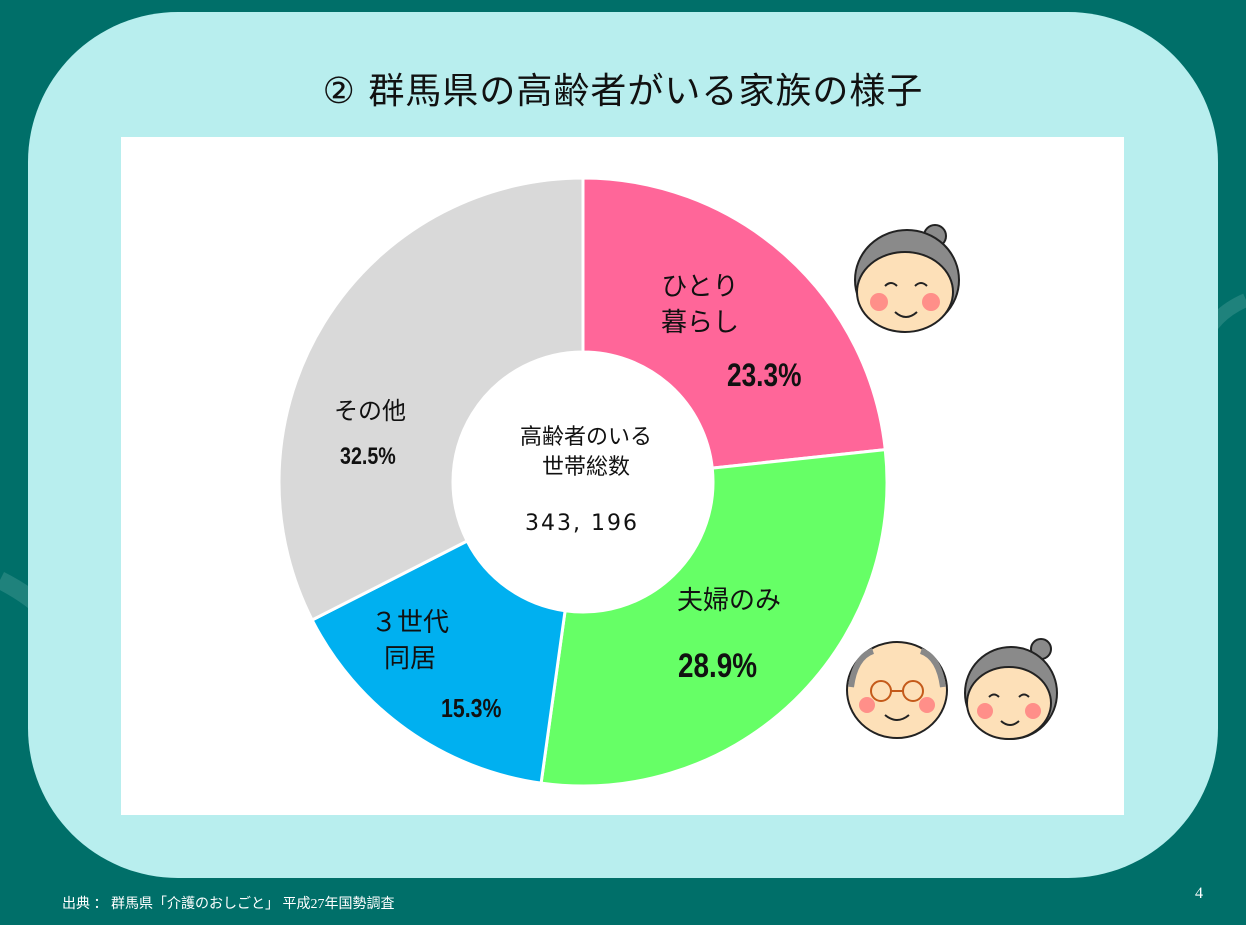 This screenshot has height=925, width=1246. What do you see at coordinates (700, 305) in the screenshot?
I see `slice-label-hitori: ひとり 暮らし` at bounding box center [700, 305].